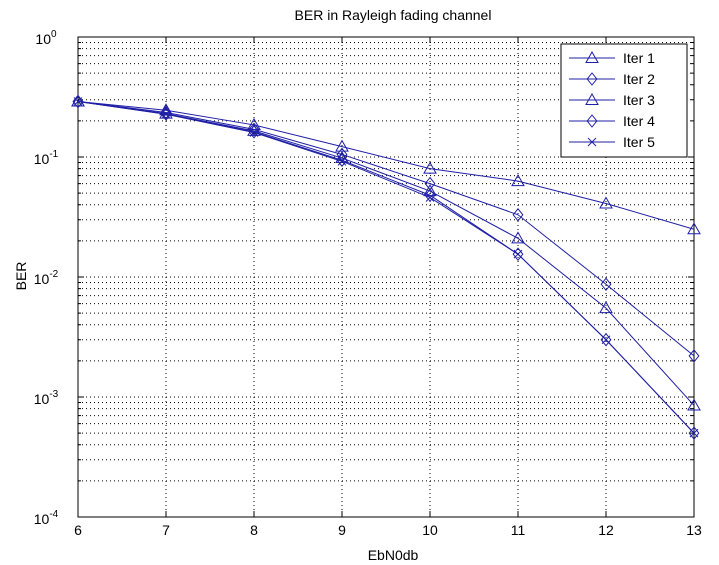  Describe the element at coordinates (612, 79) in the screenshot. I see `legend-entry: Iter 2` at that location.